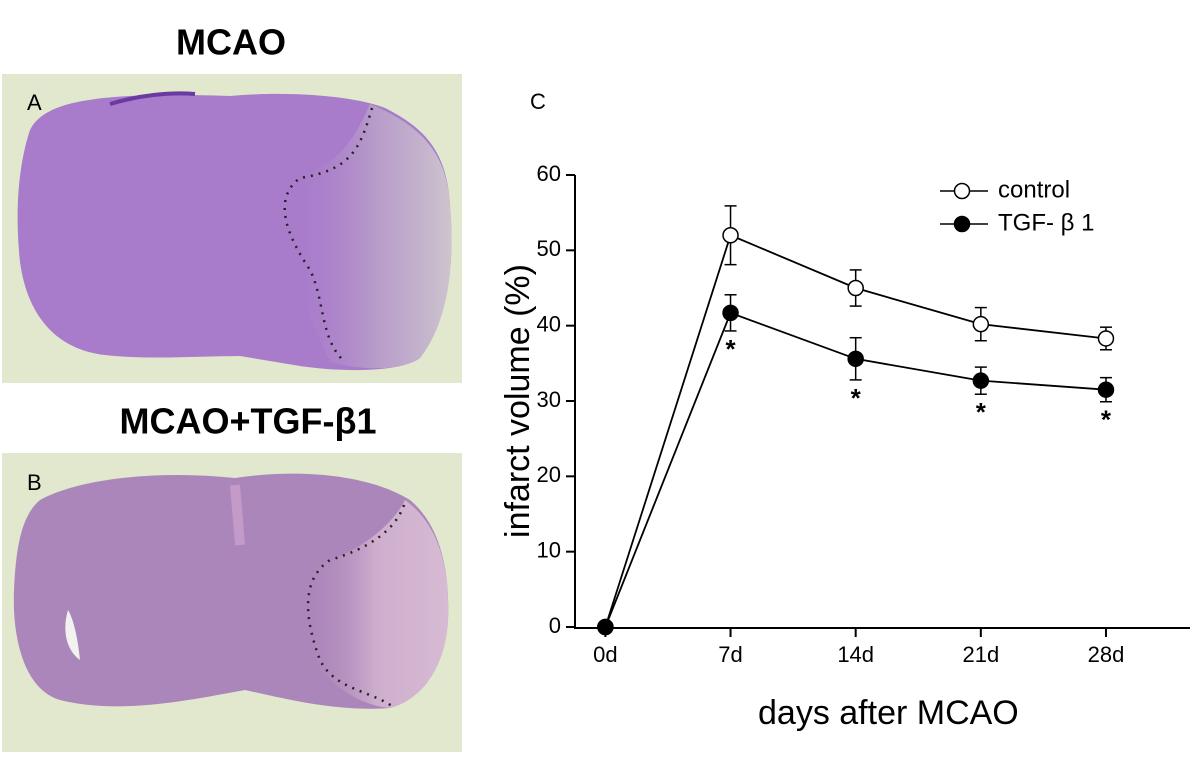  Describe the element at coordinates (549, 399) in the screenshot. I see `y-tick-label: 30` at that location.